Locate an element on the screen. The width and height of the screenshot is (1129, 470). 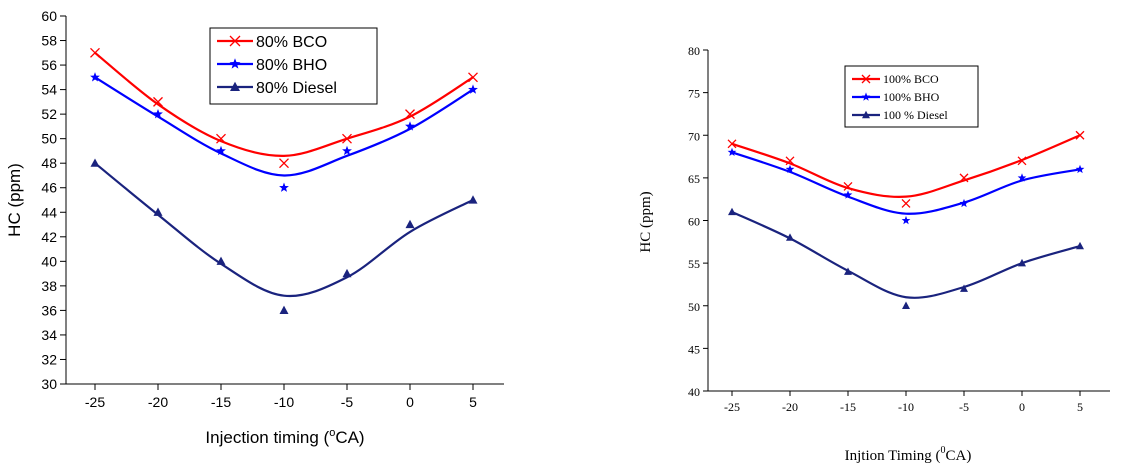
x-axis-label-end: CA) is located at coordinates (959, 456).